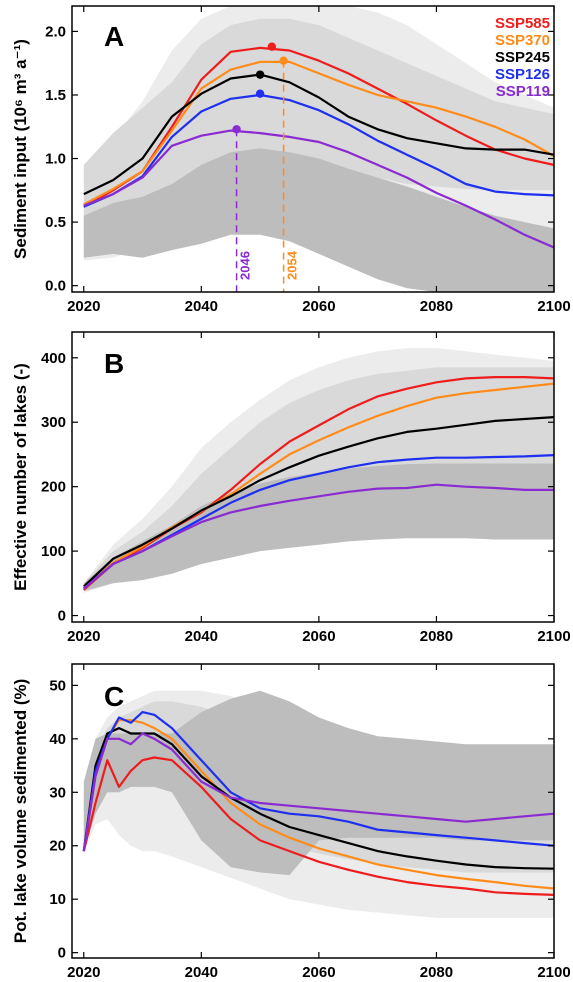  Describe the element at coordinates (236, 129) in the screenshot. I see `peak-marker-ssp119` at that location.